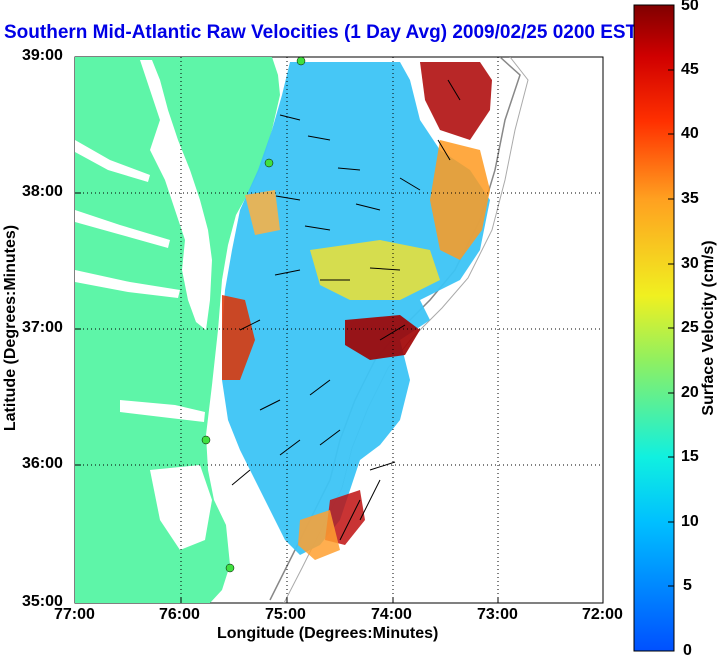 The height and width of the screenshot is (660, 724). Describe the element at coordinates (690, 133) in the screenshot. I see `colorbar-tick-label: 40` at that location.